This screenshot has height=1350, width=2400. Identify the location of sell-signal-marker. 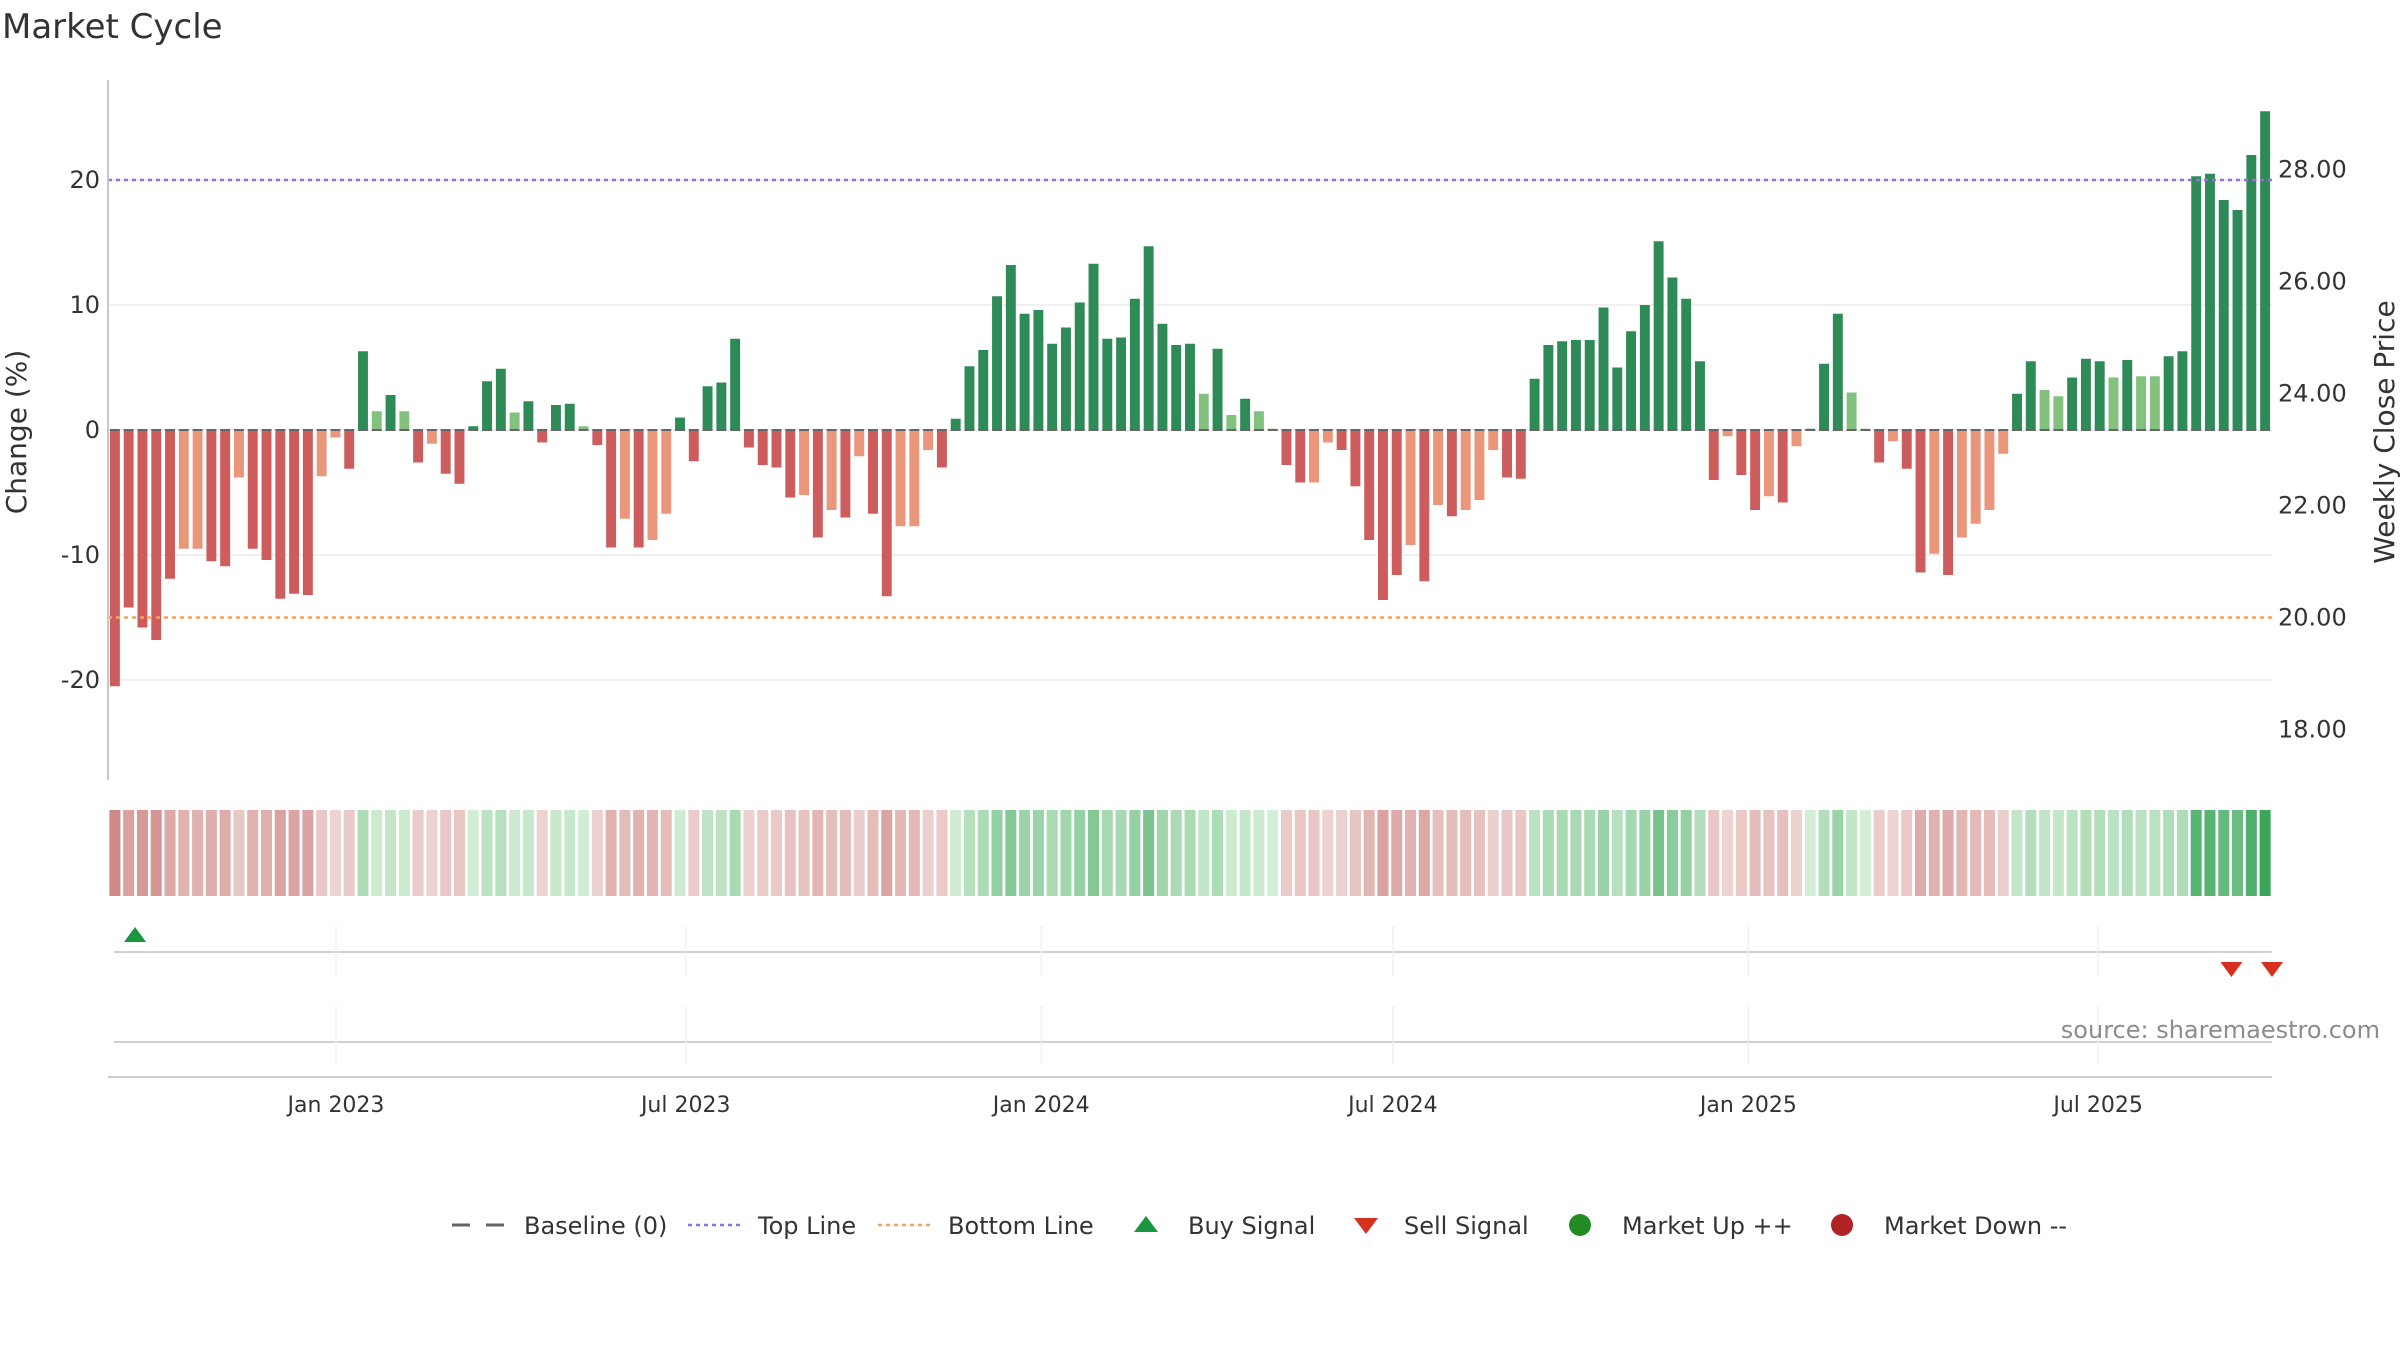
(2231, 969).